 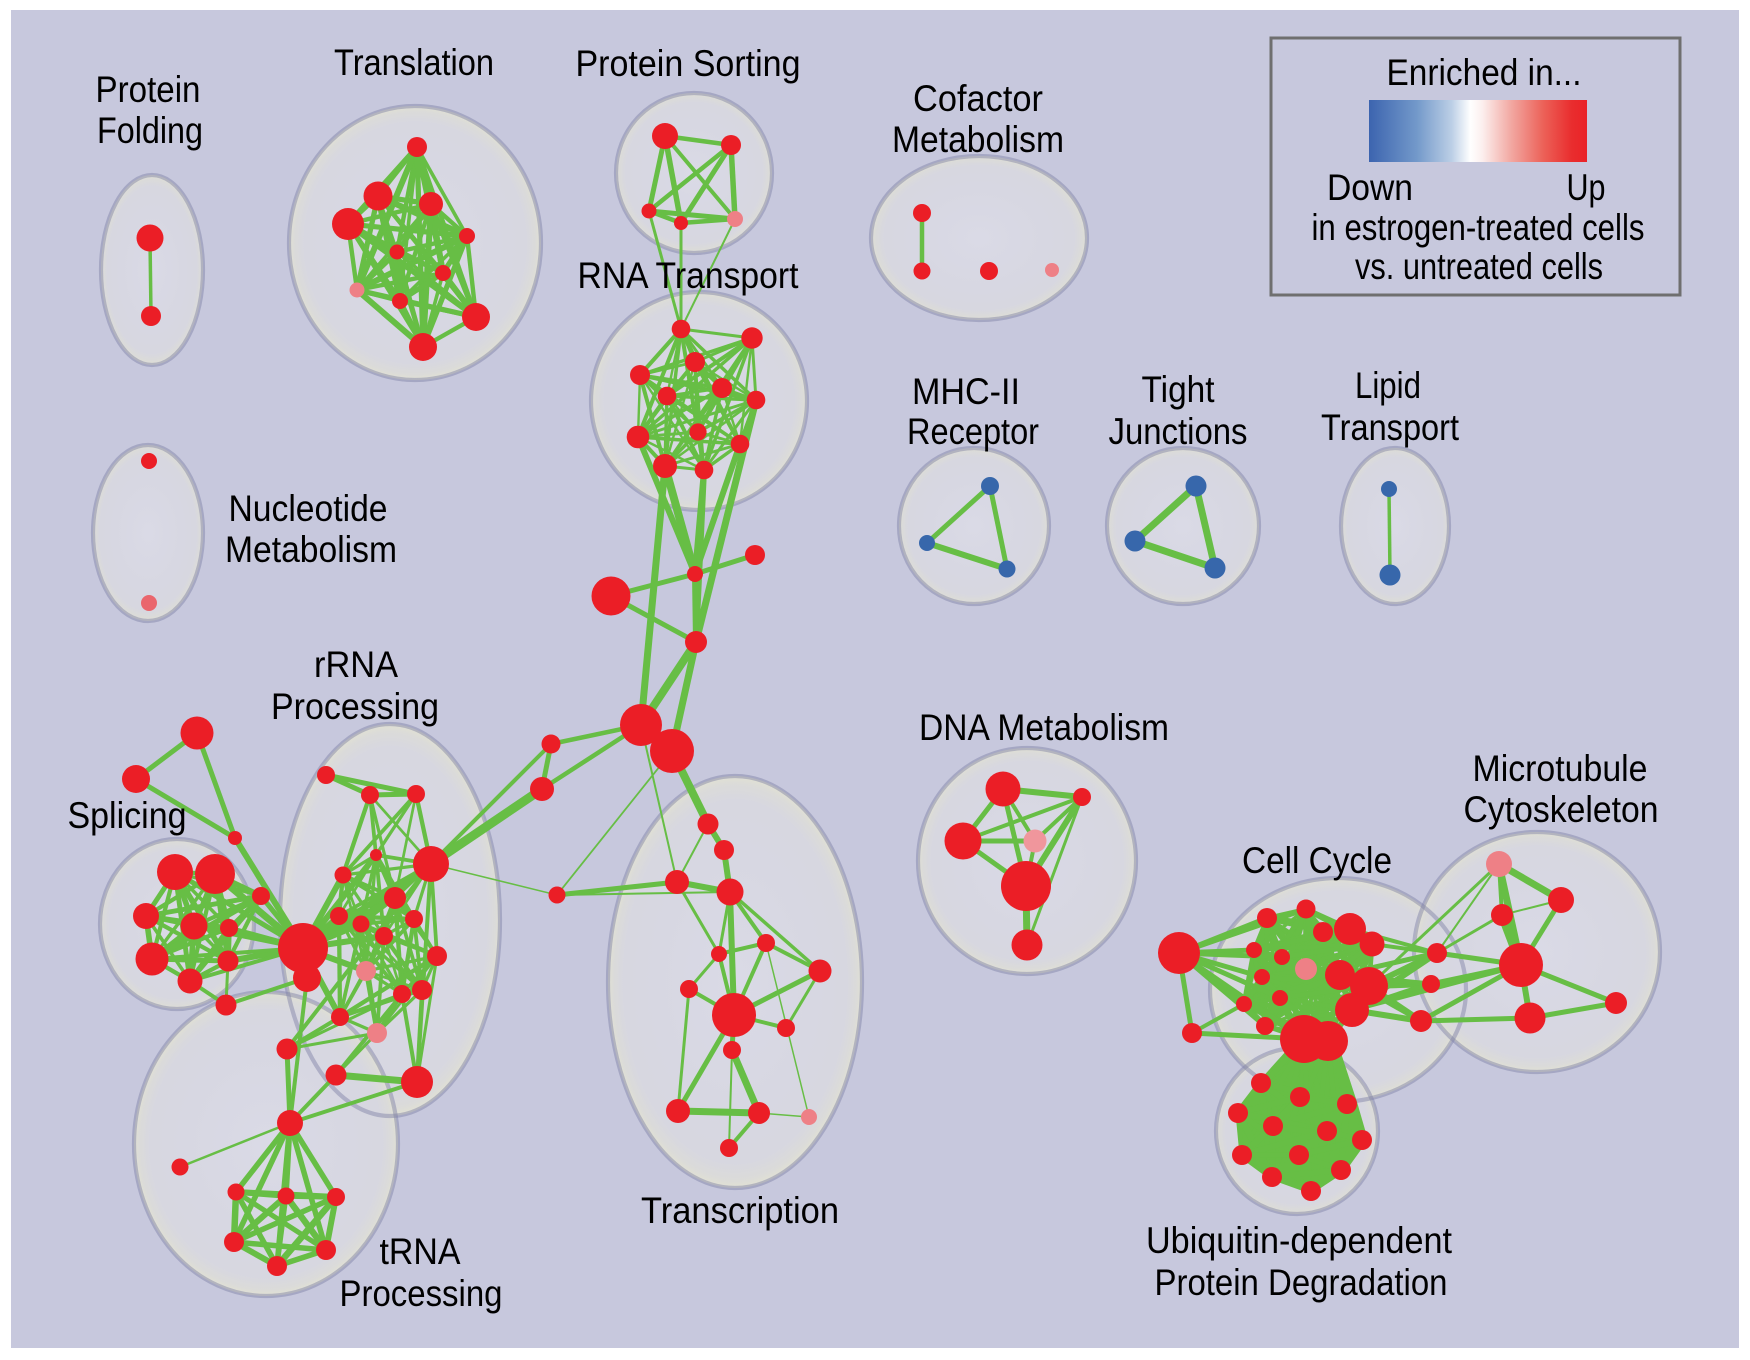 I want to click on svg-text: Splicing, so click(x=127, y=815).